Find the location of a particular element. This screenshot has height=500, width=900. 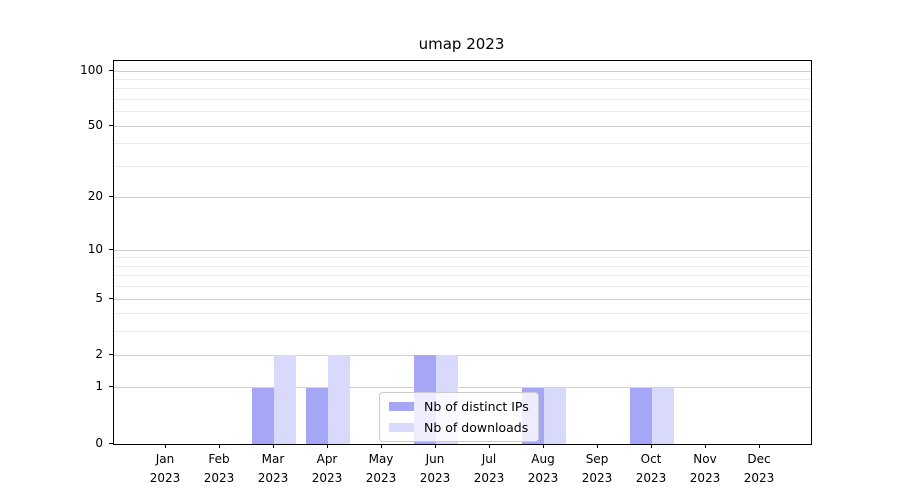

y-tick-label: 2 is located at coordinates (99, 354).